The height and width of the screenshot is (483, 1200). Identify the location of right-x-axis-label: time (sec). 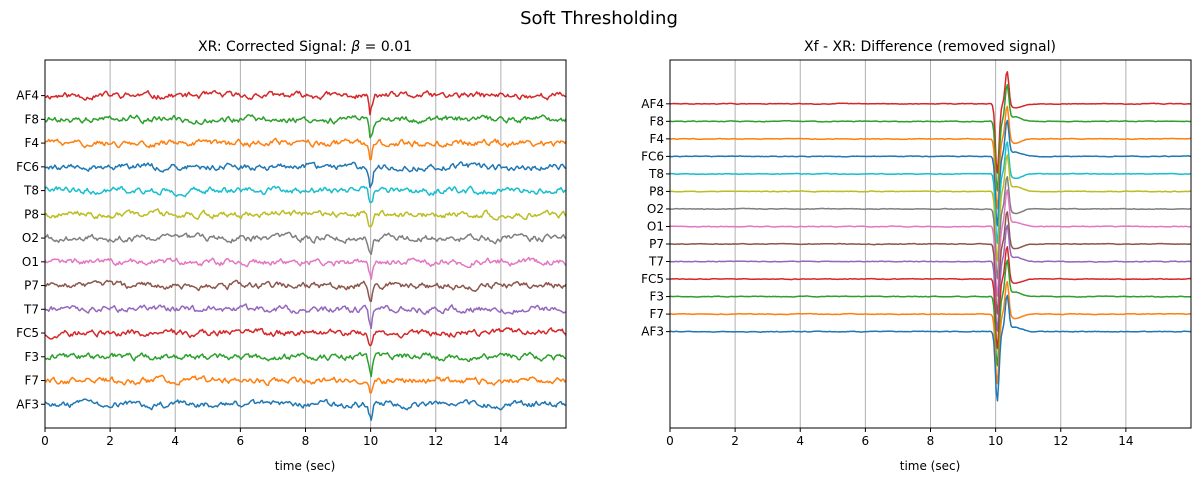
(930, 466).